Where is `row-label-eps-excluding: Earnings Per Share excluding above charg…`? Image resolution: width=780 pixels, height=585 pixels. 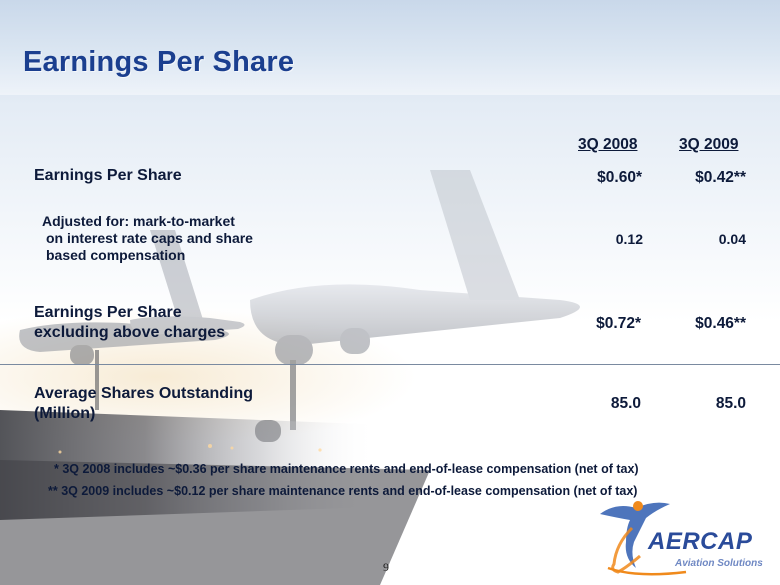 row-label-eps-excluding: Earnings Per Share excluding above charg… is located at coordinates (129, 323).